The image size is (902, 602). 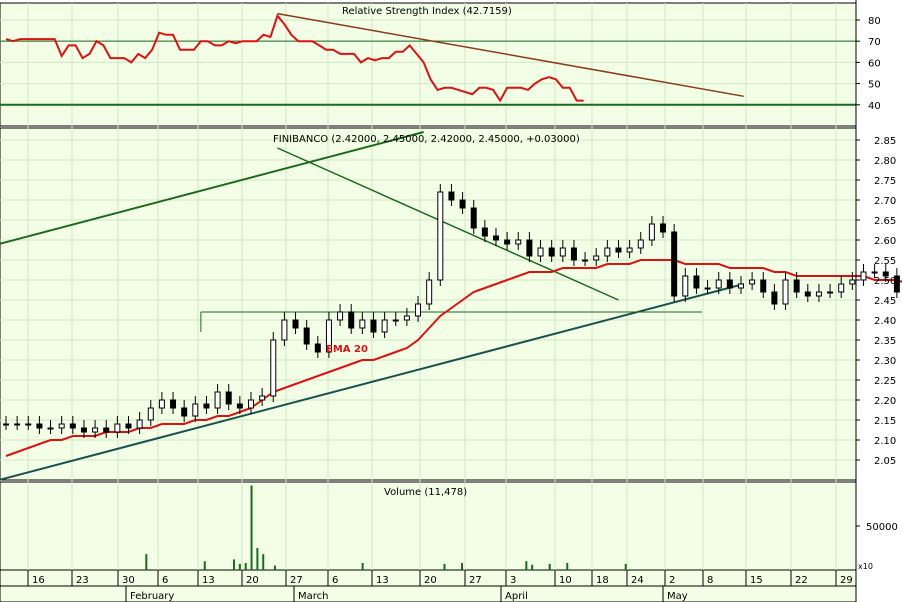 What do you see at coordinates (475, 580) in the screenshot?
I see `day-tick-label: 27` at bounding box center [475, 580].